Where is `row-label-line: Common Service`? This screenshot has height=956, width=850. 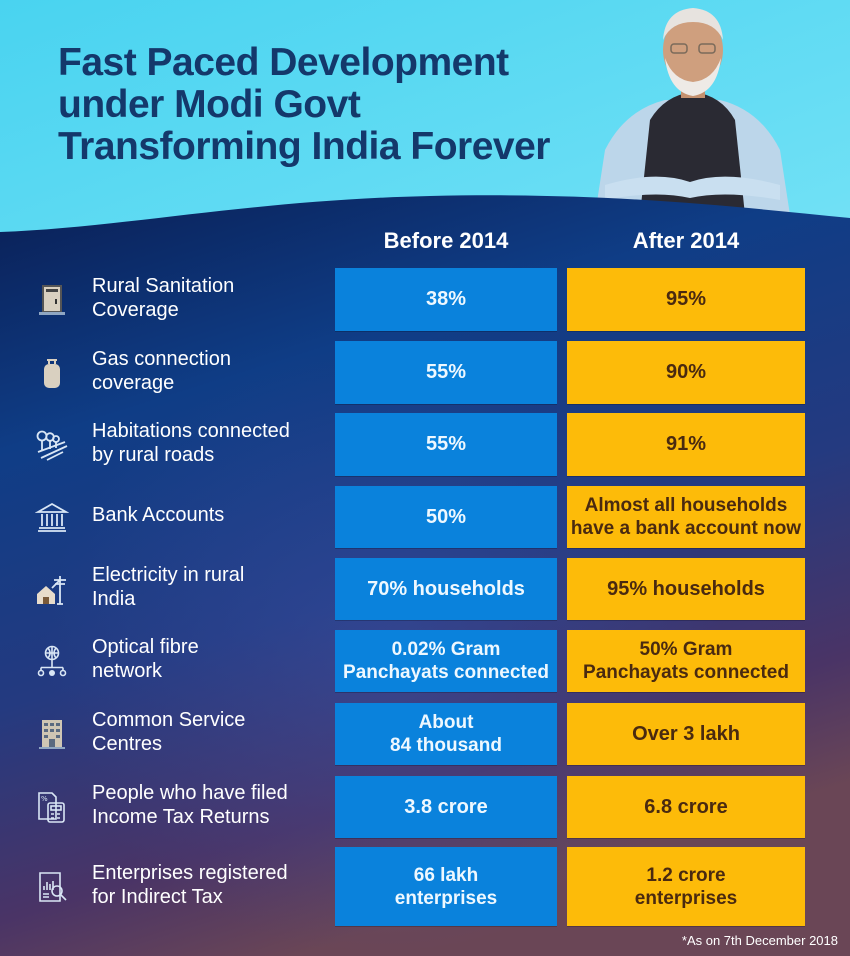
row-label-line: Common Service is located at coordinates (169, 720).